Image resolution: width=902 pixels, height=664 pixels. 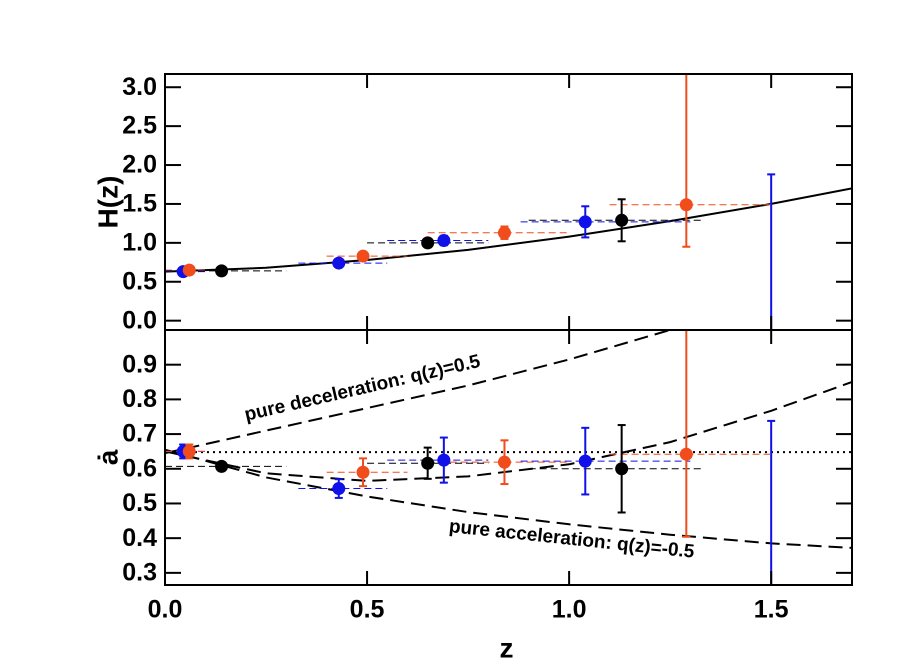 I want to click on y-tick-label: 1.0, so click(x=139, y=242).